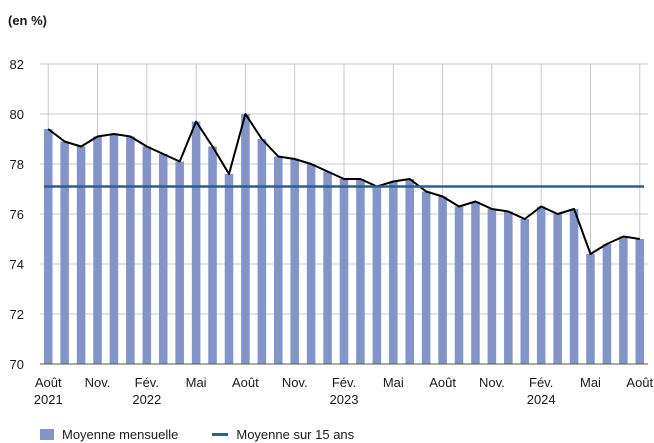  What do you see at coordinates (47, 434) in the screenshot?
I see `legend-swatch-bar` at bounding box center [47, 434].